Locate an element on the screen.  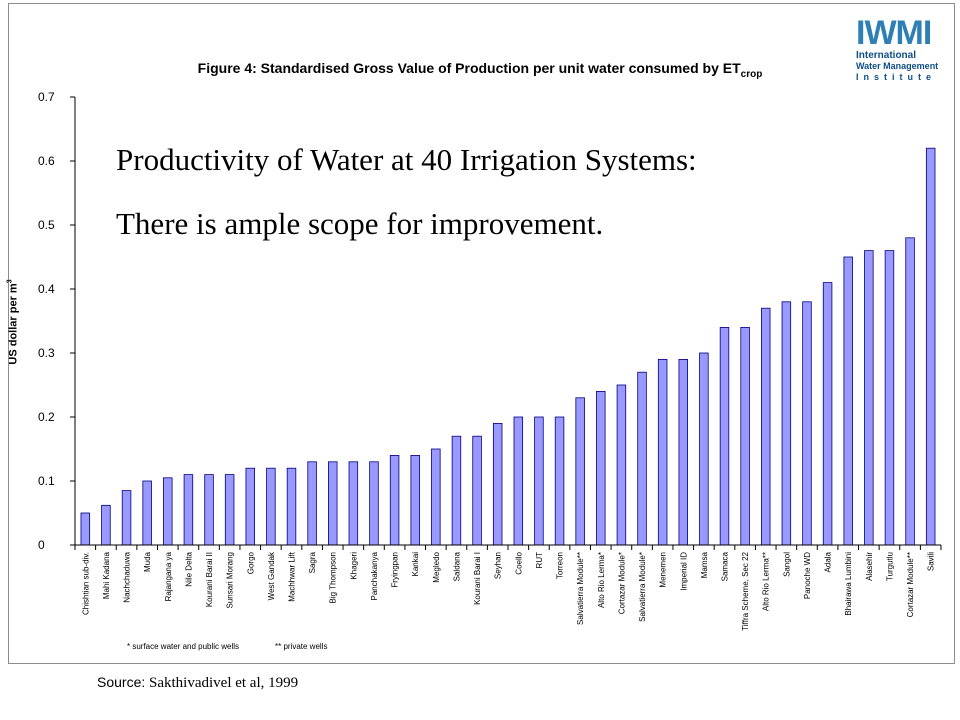
x-tick-label: Muda is located at coordinates (147, 561).